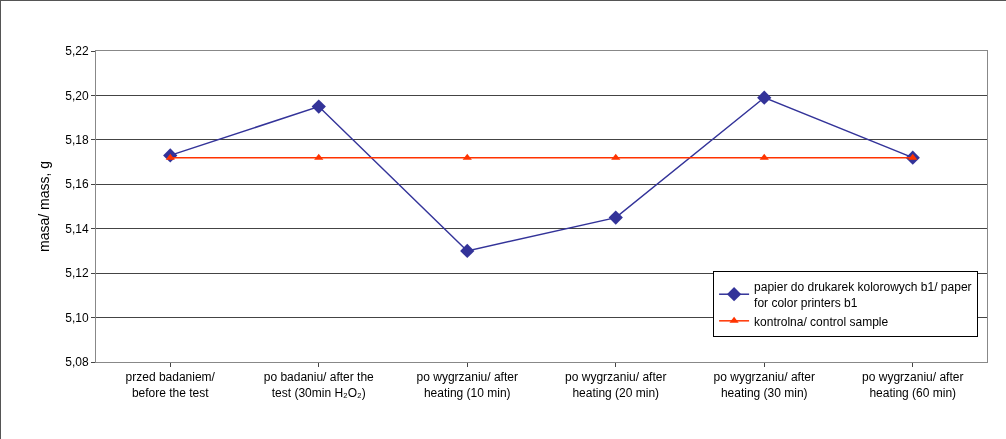 The width and height of the screenshot is (1006, 439). I want to click on y-tick-label: 5,12, so click(77, 273).